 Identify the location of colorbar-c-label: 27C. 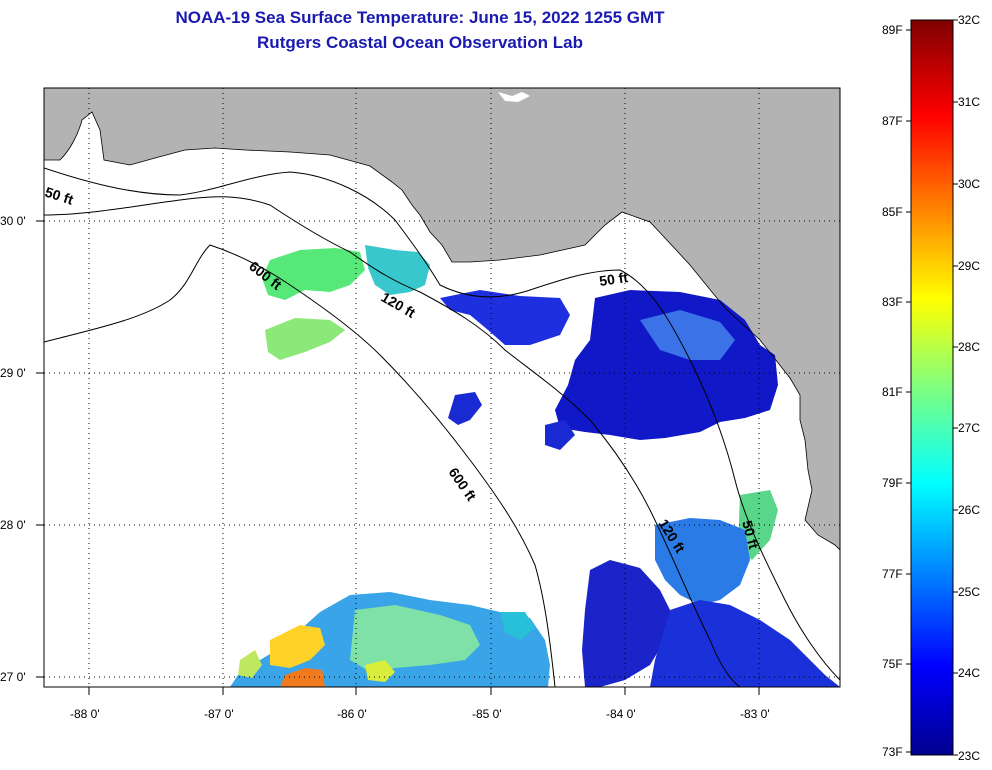
(969, 428).